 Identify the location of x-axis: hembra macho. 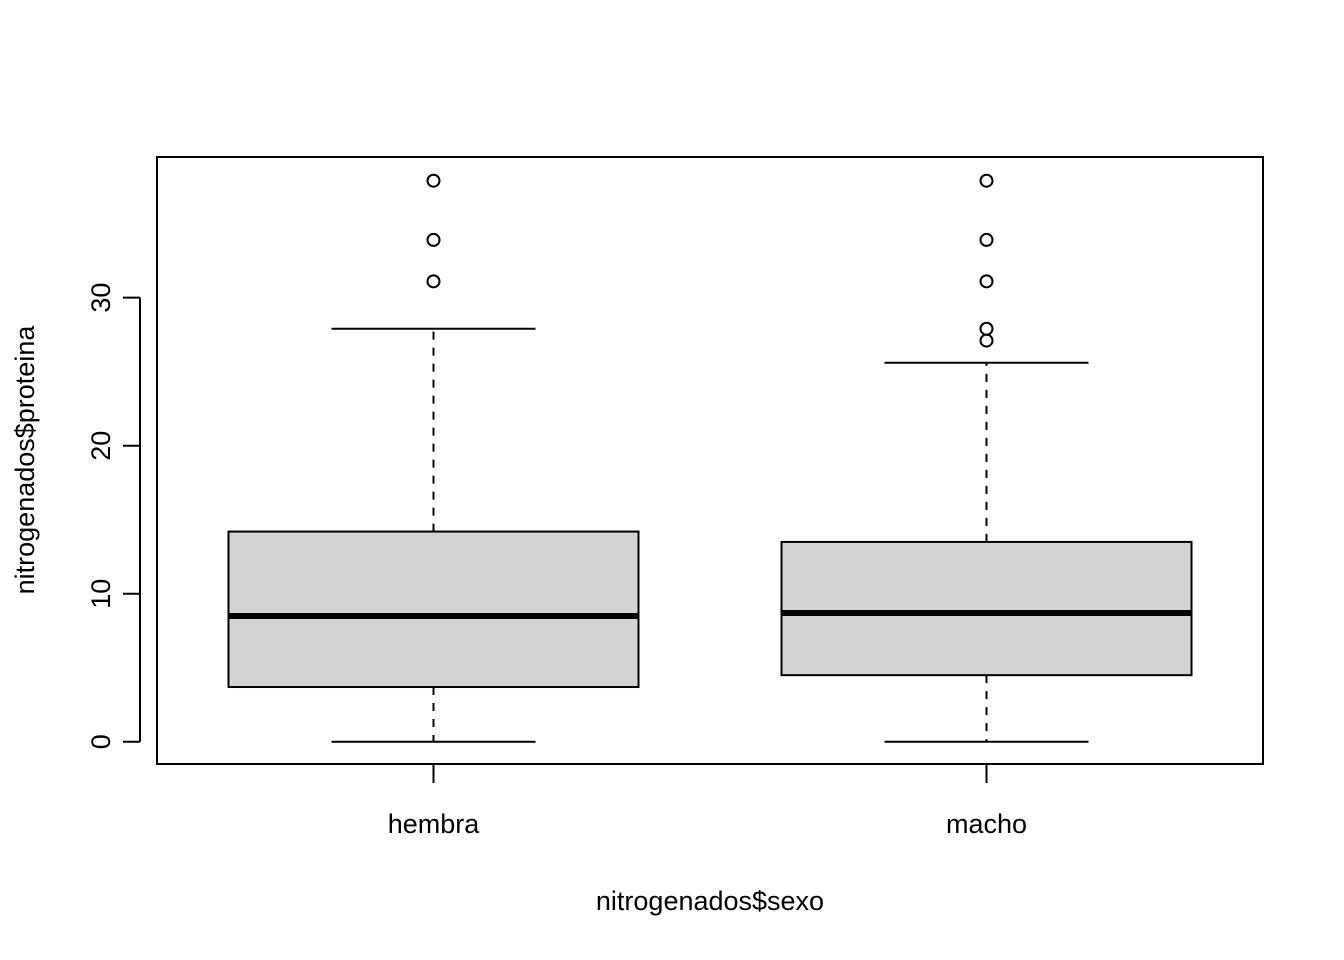
(707, 801).